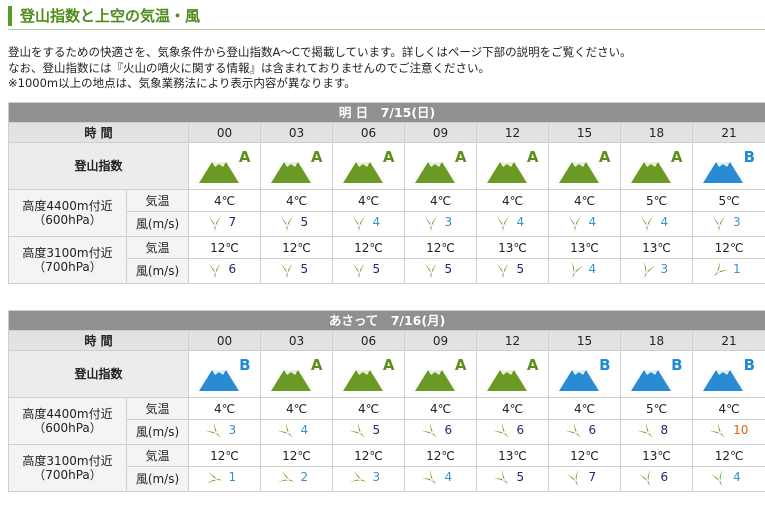 This screenshot has height=507, width=765. What do you see at coordinates (296, 340) in the screenshot?
I see `hour-cell: 03` at bounding box center [296, 340].